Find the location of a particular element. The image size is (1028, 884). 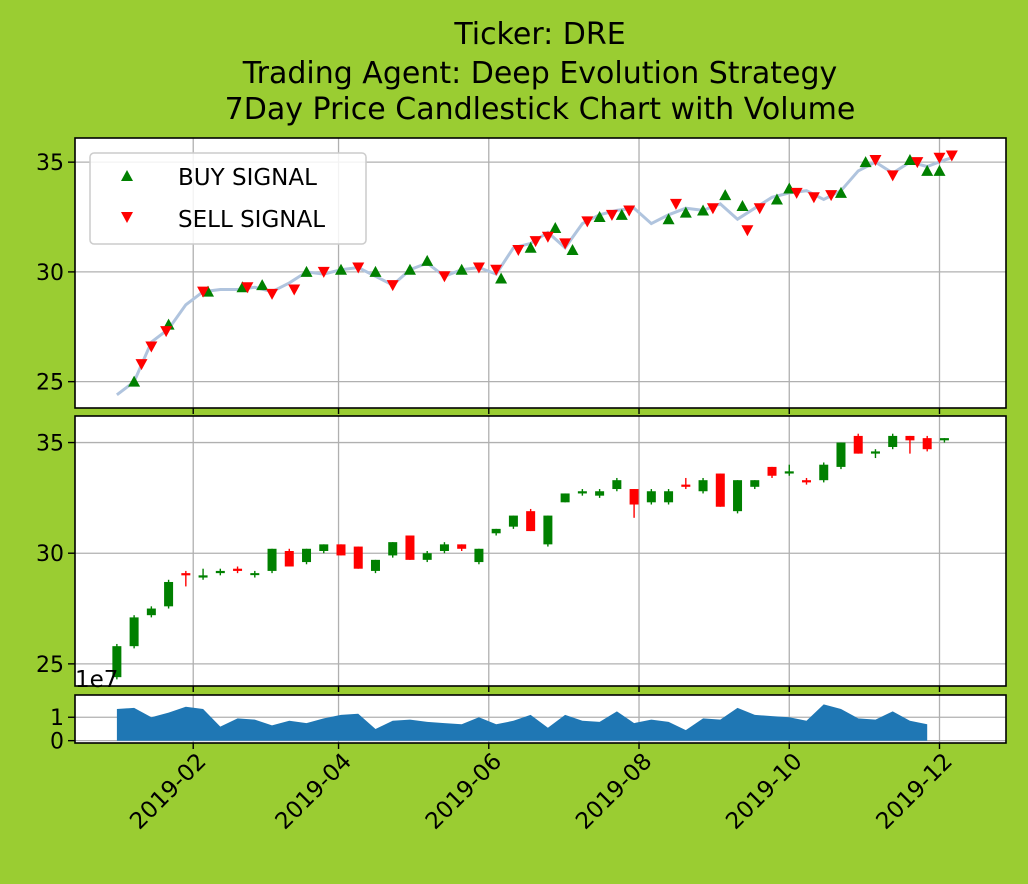

volume-panel: 01 1e7 is located at coordinates (528, 711).